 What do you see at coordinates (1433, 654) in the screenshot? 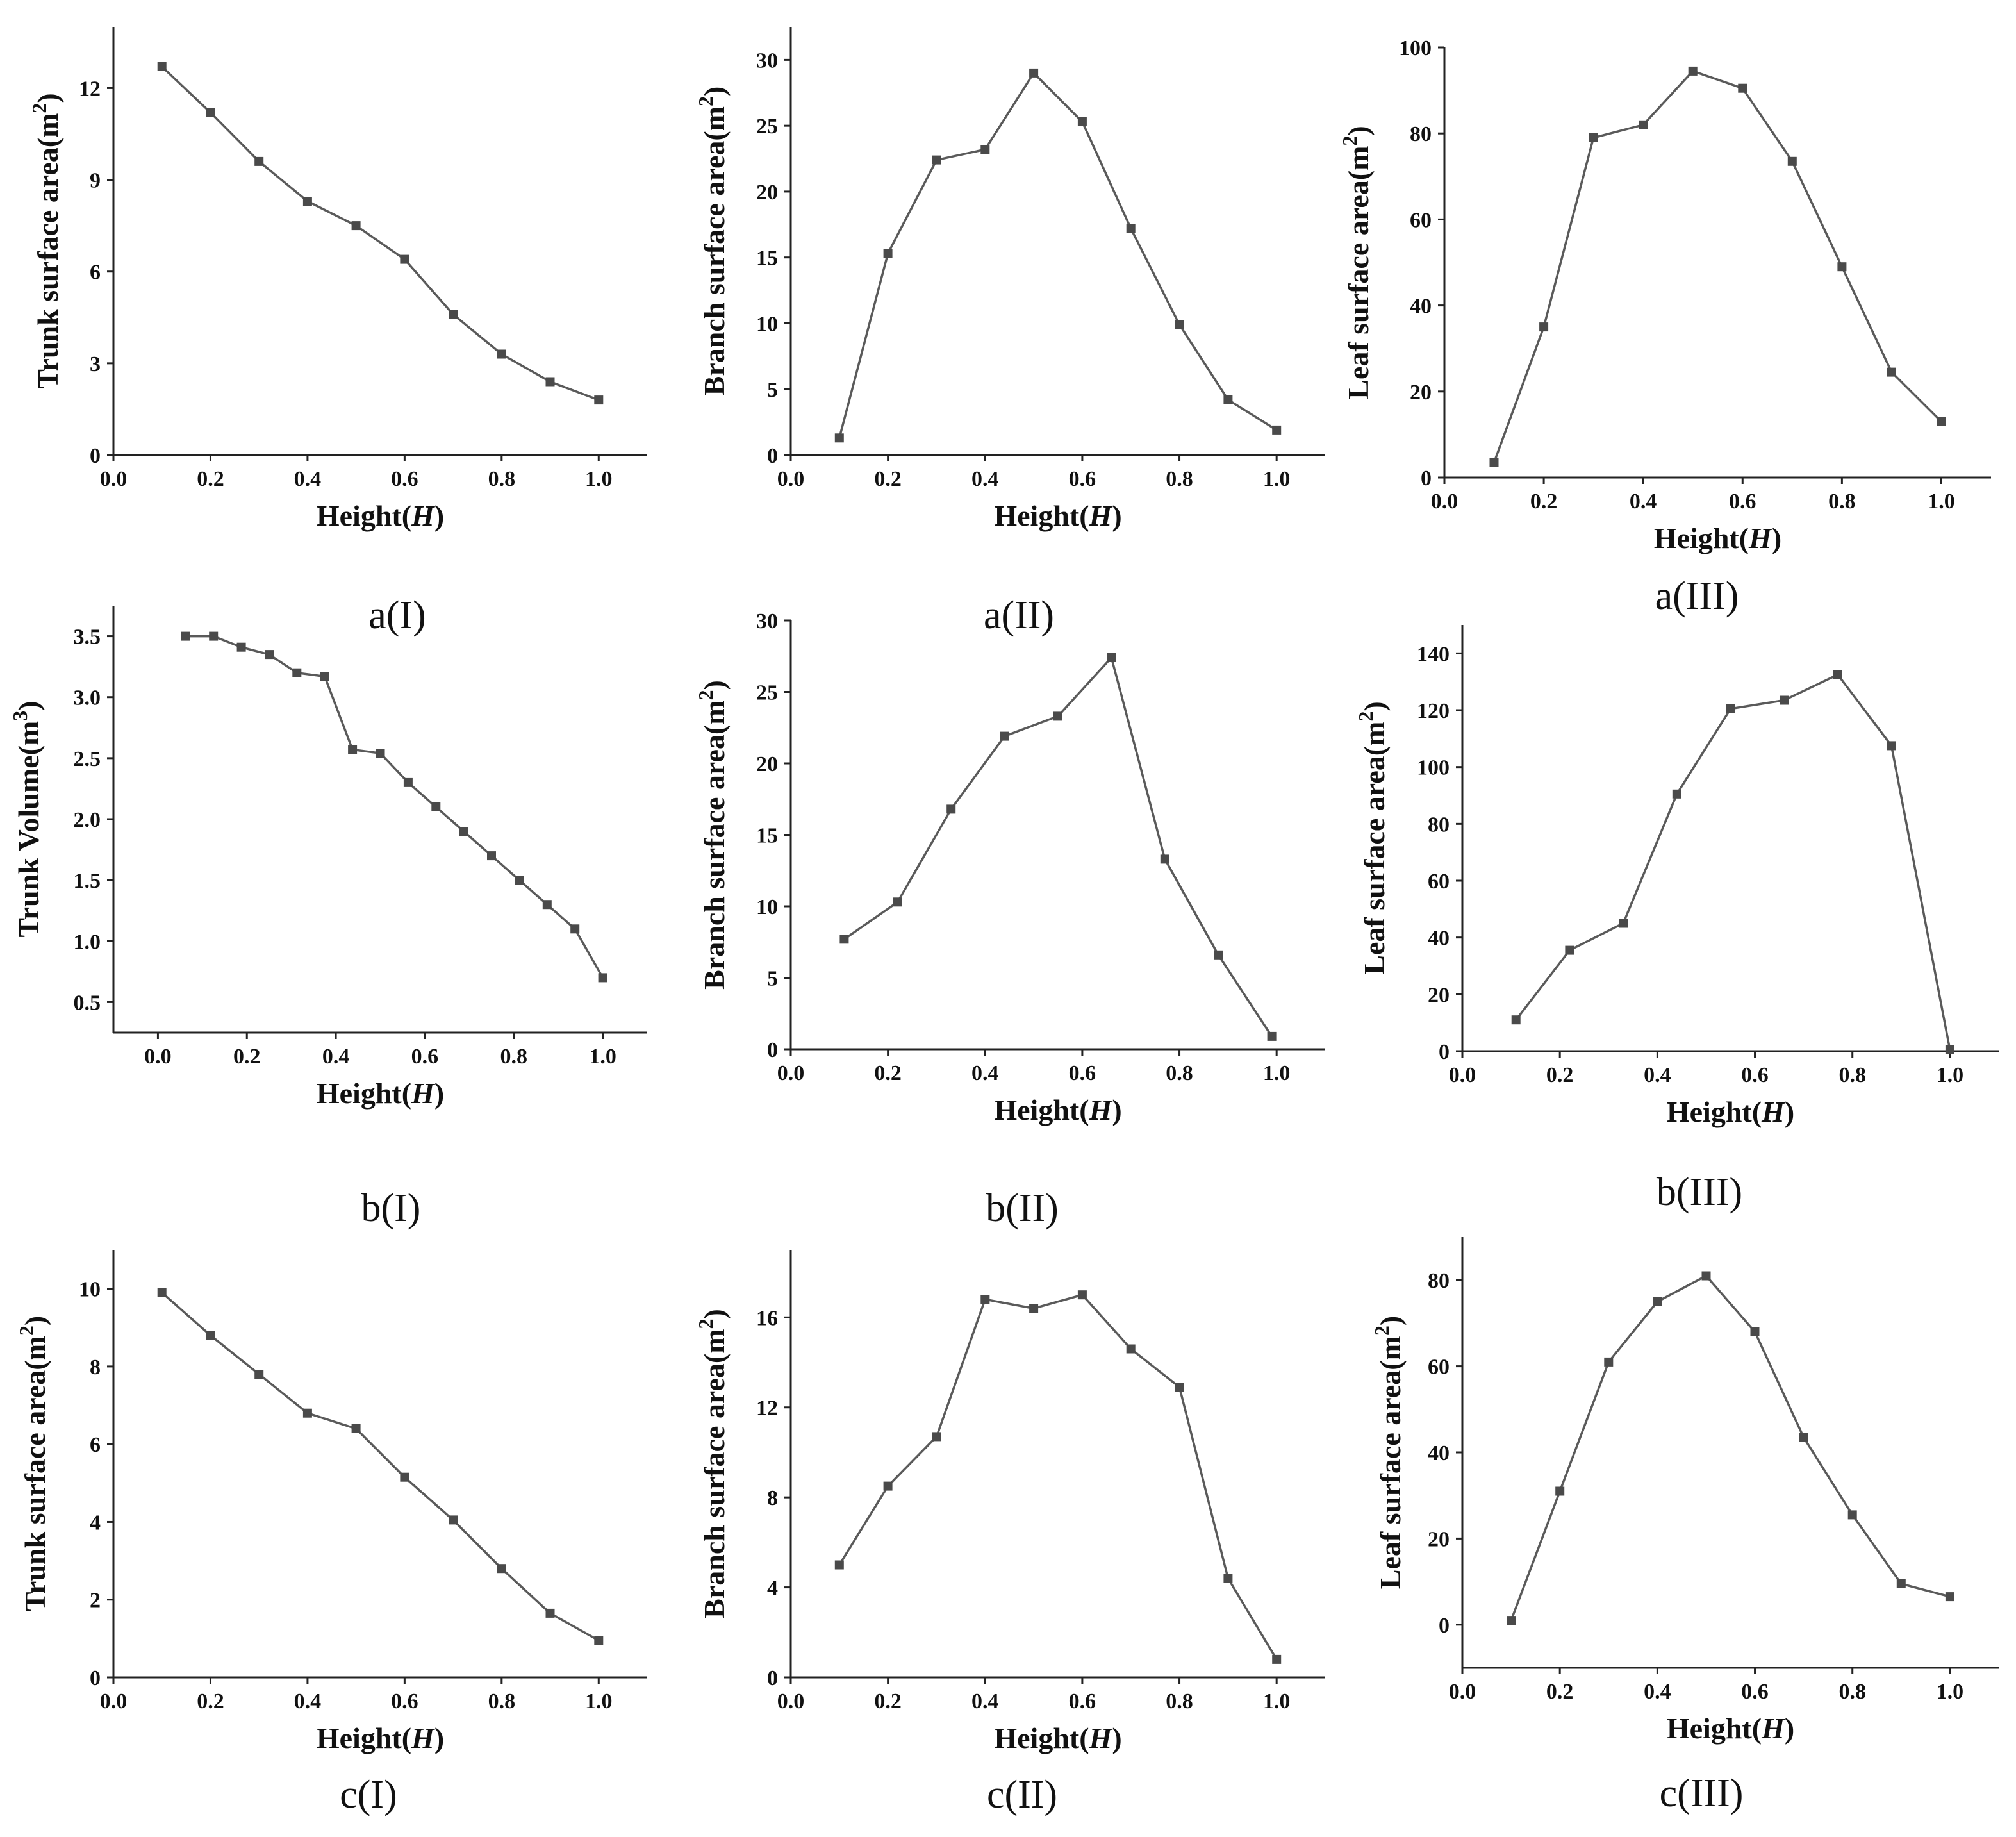
I see `y-tick-label: 140` at bounding box center [1433, 654].